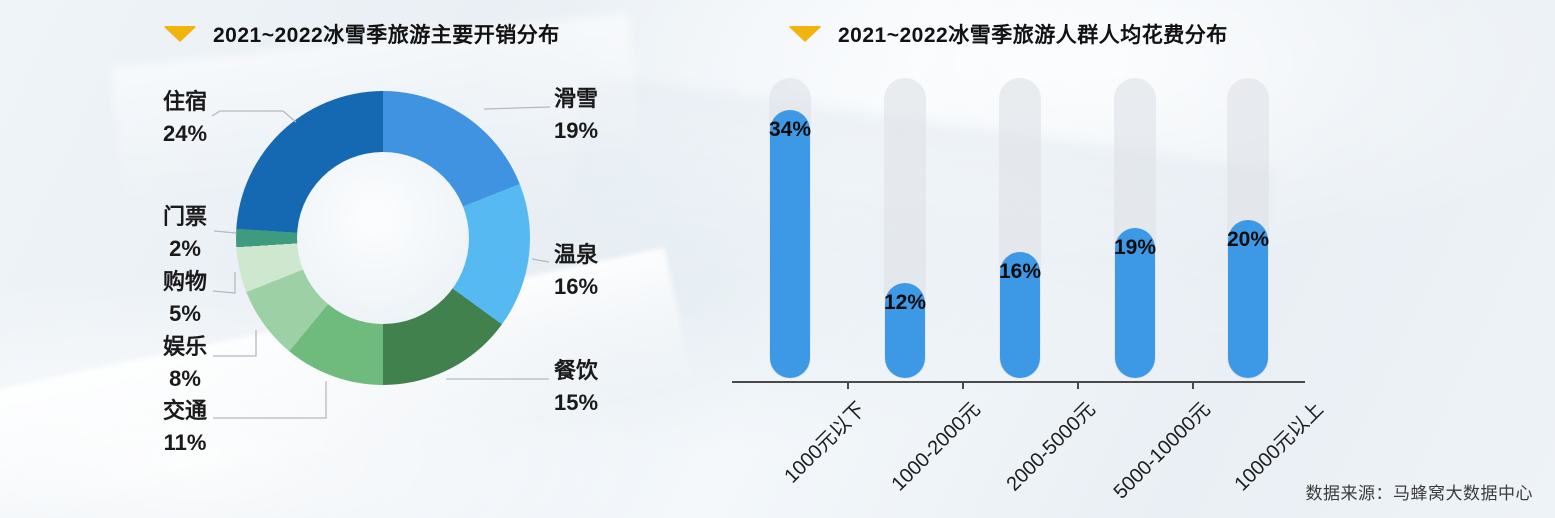  I want to click on leader-line-shopping, so click(224, 283).